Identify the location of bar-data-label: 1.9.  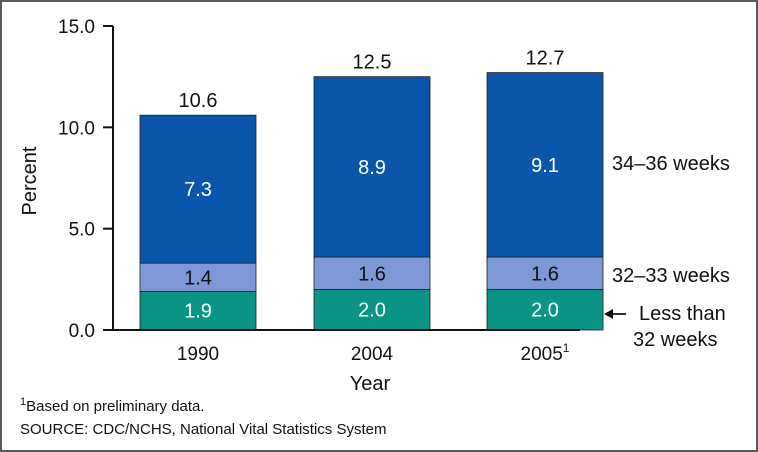
(198, 312).